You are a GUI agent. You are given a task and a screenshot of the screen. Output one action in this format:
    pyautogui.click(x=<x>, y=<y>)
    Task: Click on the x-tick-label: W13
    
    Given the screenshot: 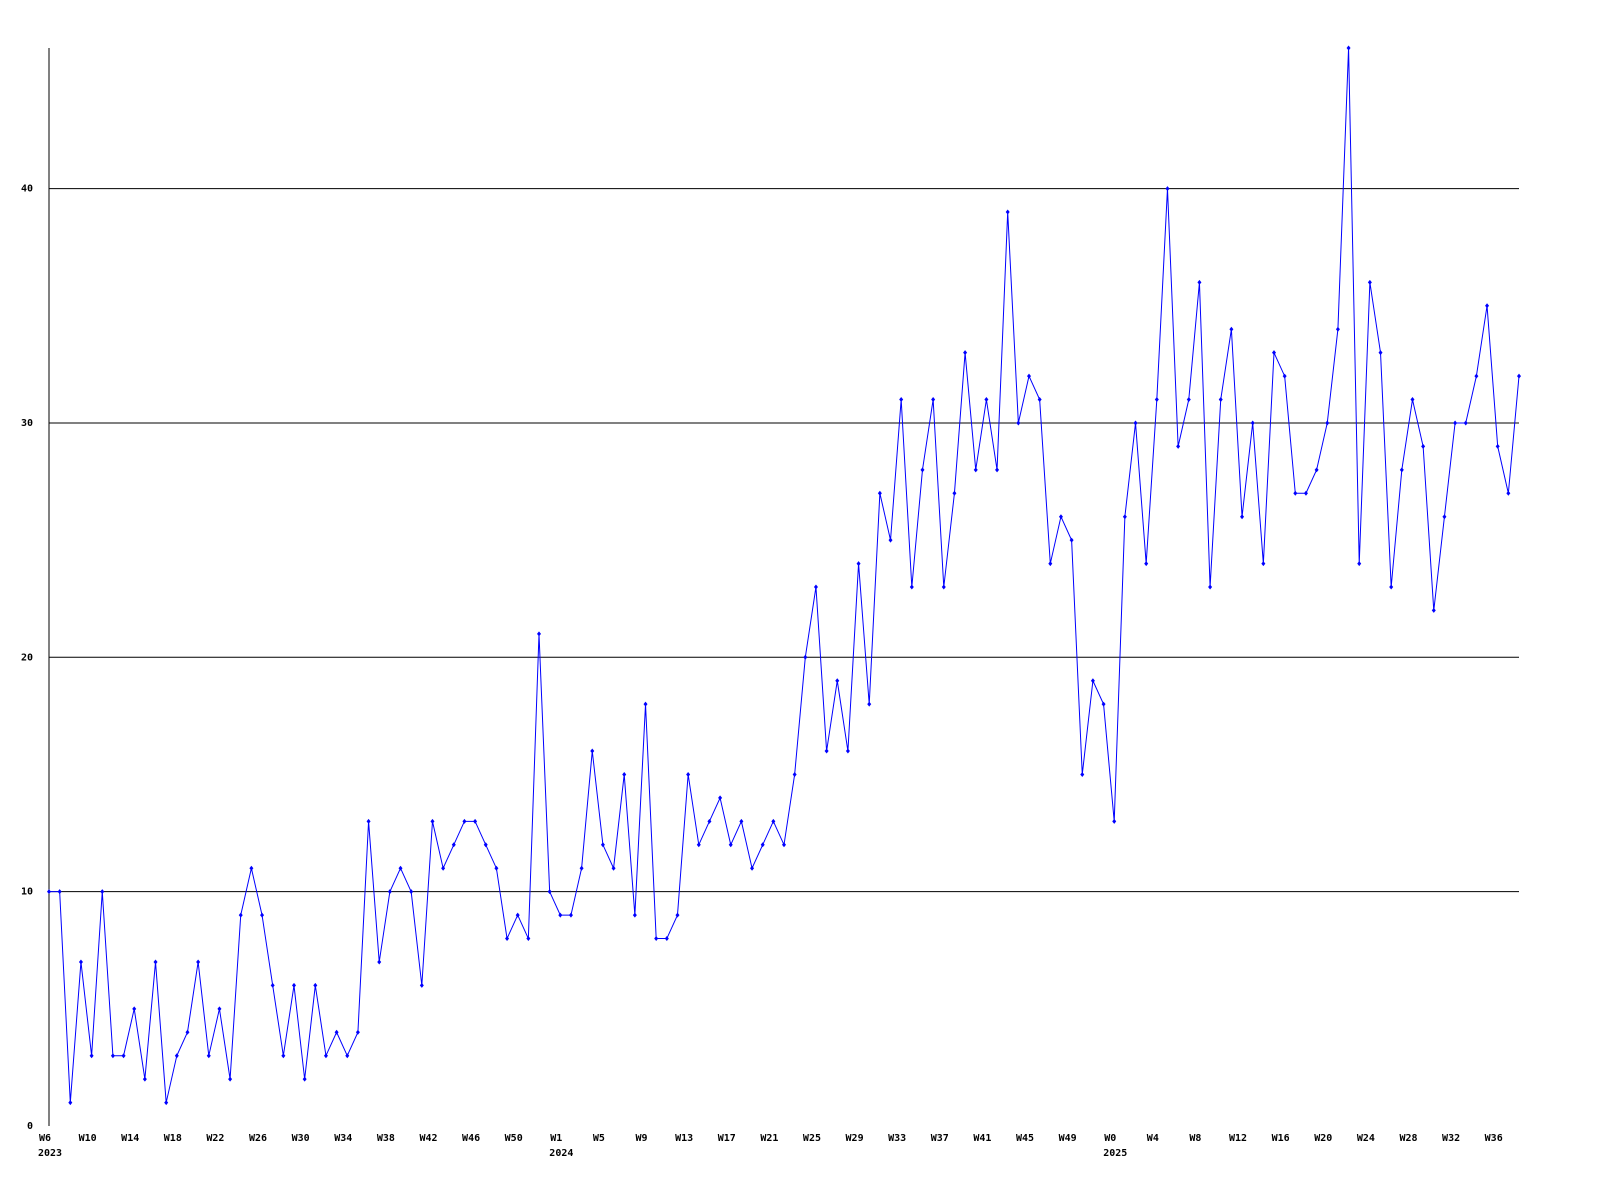 What is the action you would take?
    pyautogui.click(x=684, y=1138)
    